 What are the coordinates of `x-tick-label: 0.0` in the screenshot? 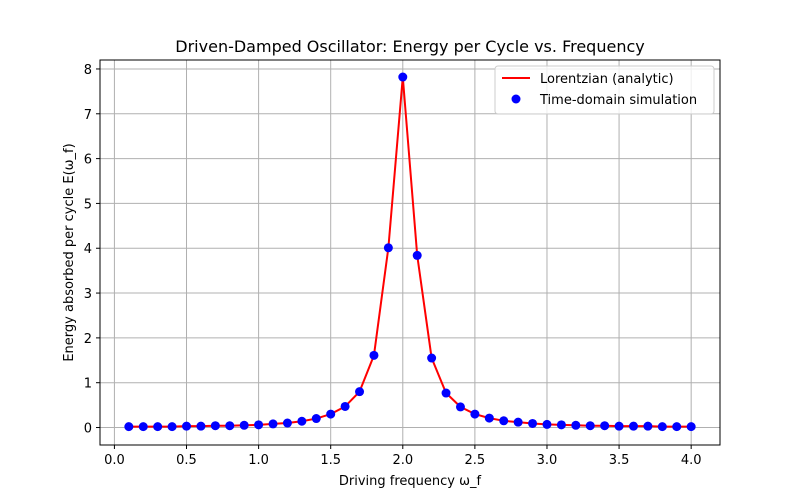 It's located at (114, 460).